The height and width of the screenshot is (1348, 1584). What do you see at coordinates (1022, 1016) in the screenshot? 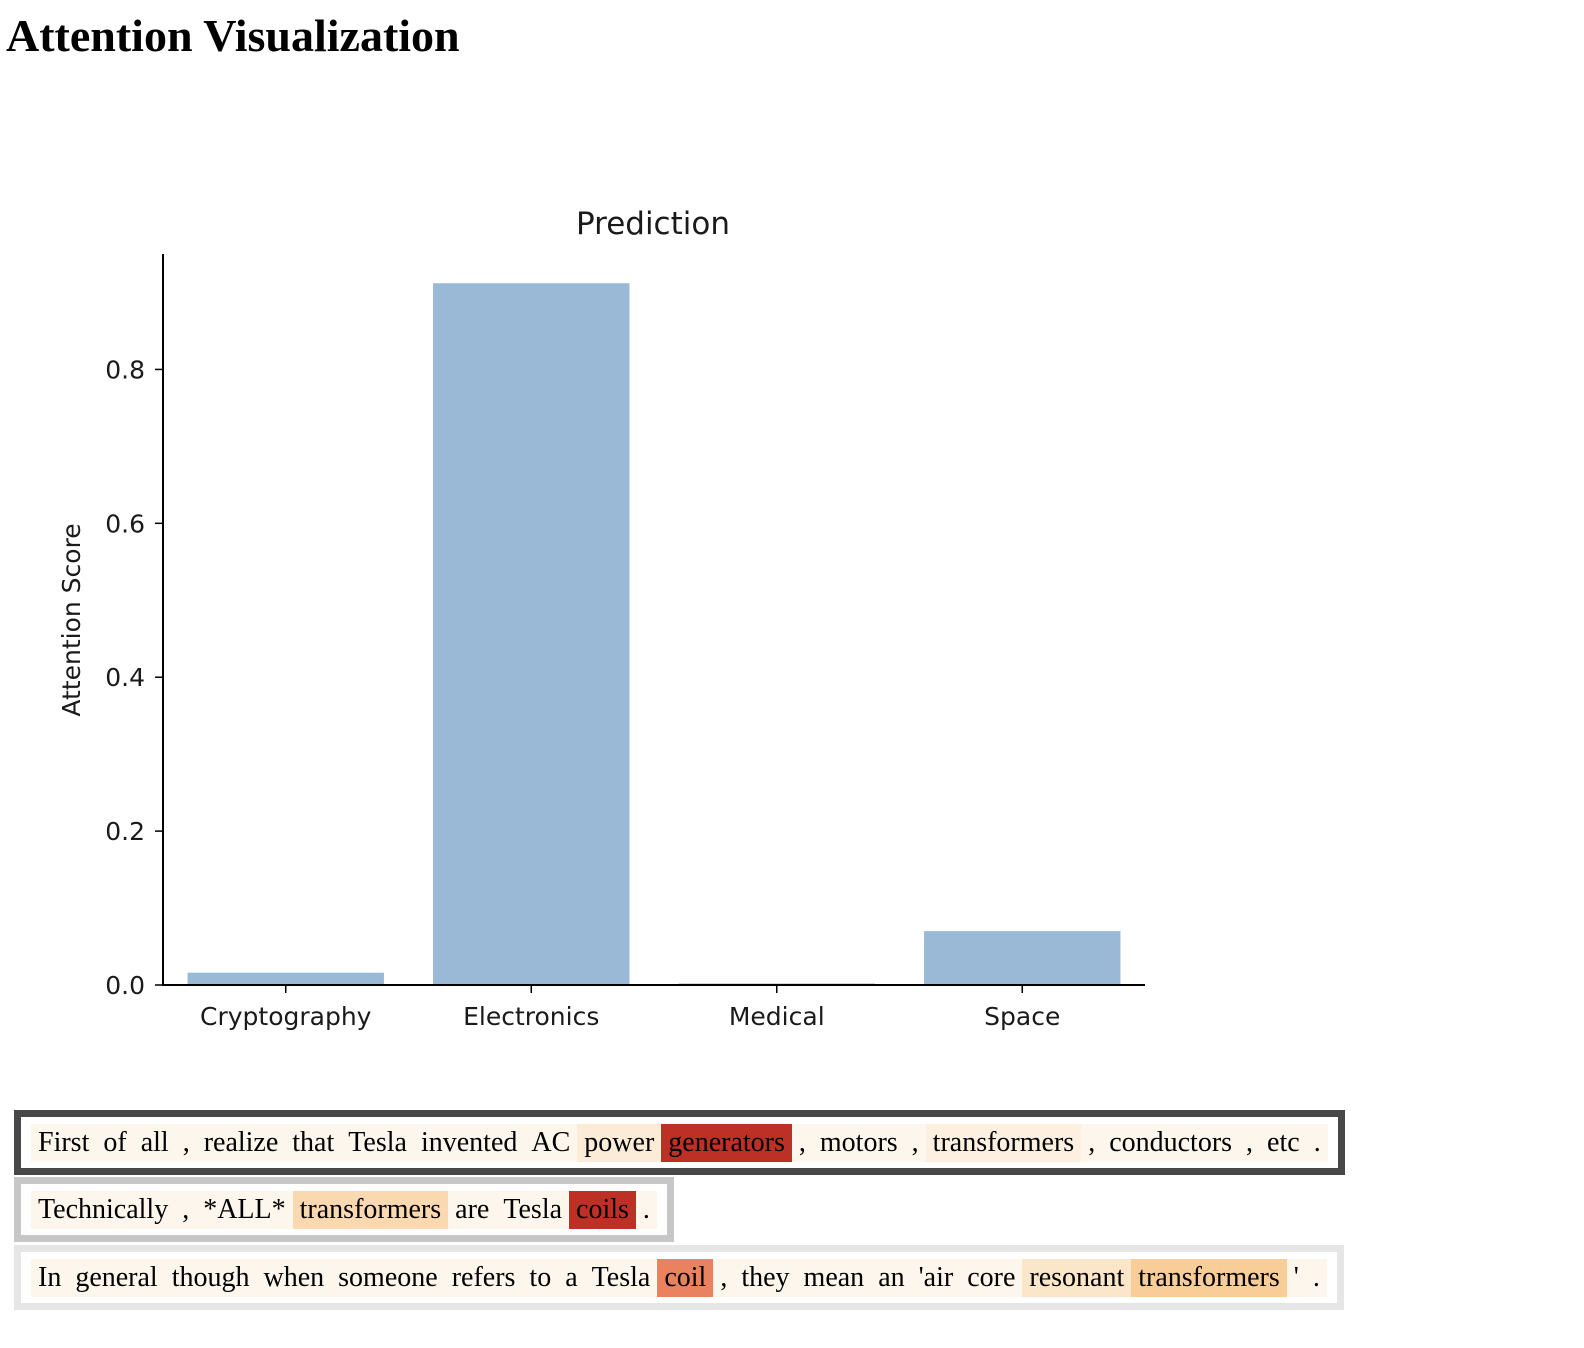
I see `x-tick-label: Space` at bounding box center [1022, 1016].